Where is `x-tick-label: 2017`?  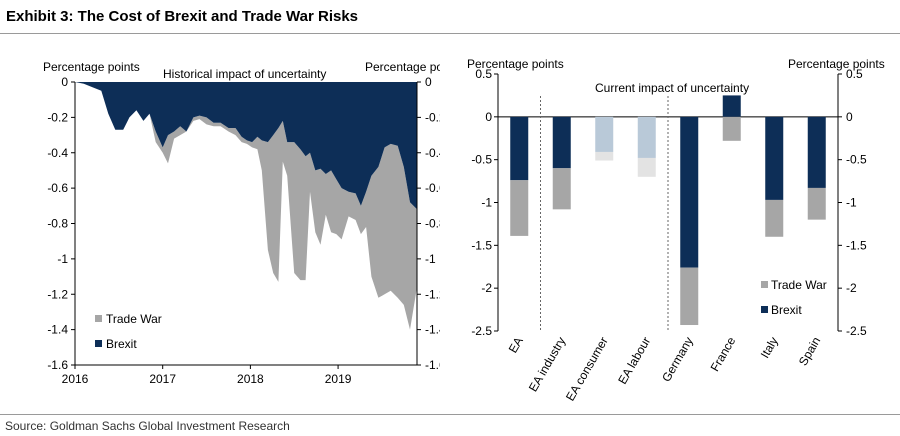
x-tick-label: 2017 is located at coordinates (162, 379).